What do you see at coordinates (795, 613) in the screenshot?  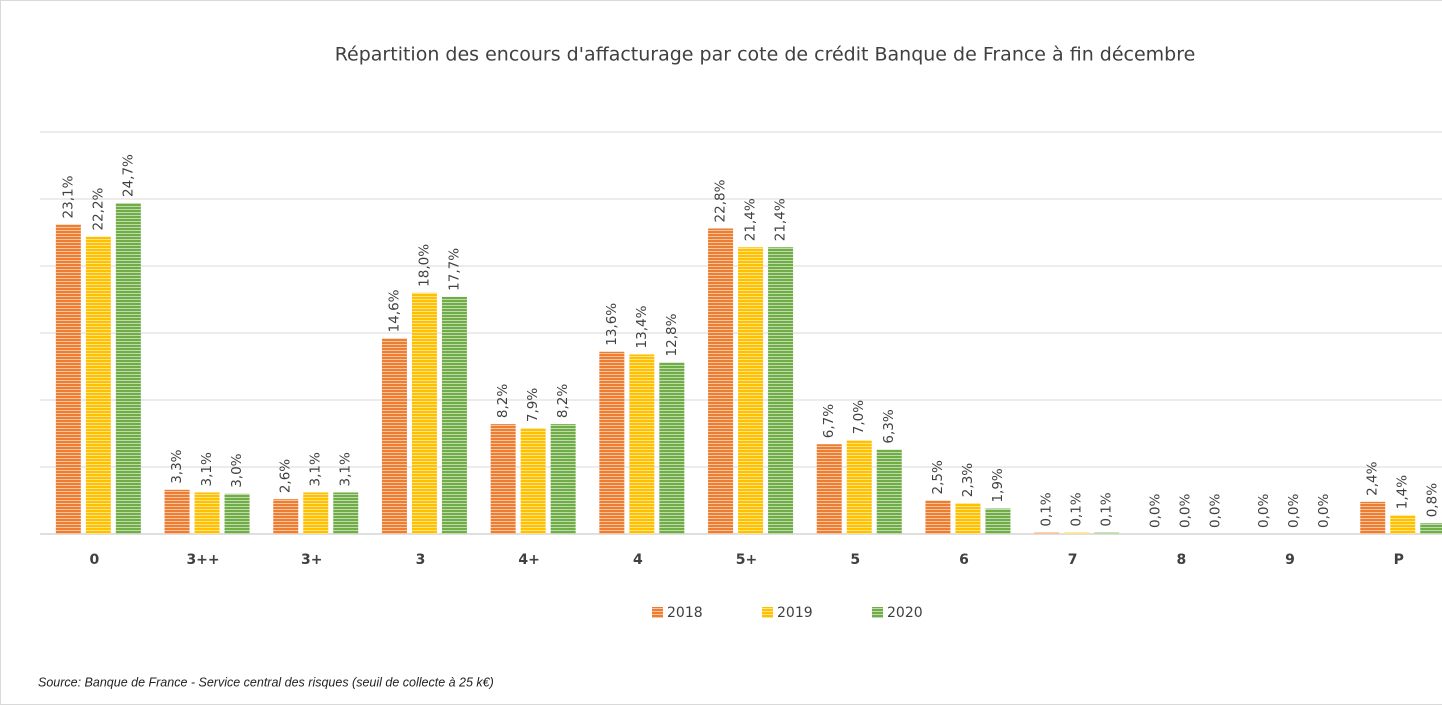 I see `legend-label: 2019` at bounding box center [795, 613].